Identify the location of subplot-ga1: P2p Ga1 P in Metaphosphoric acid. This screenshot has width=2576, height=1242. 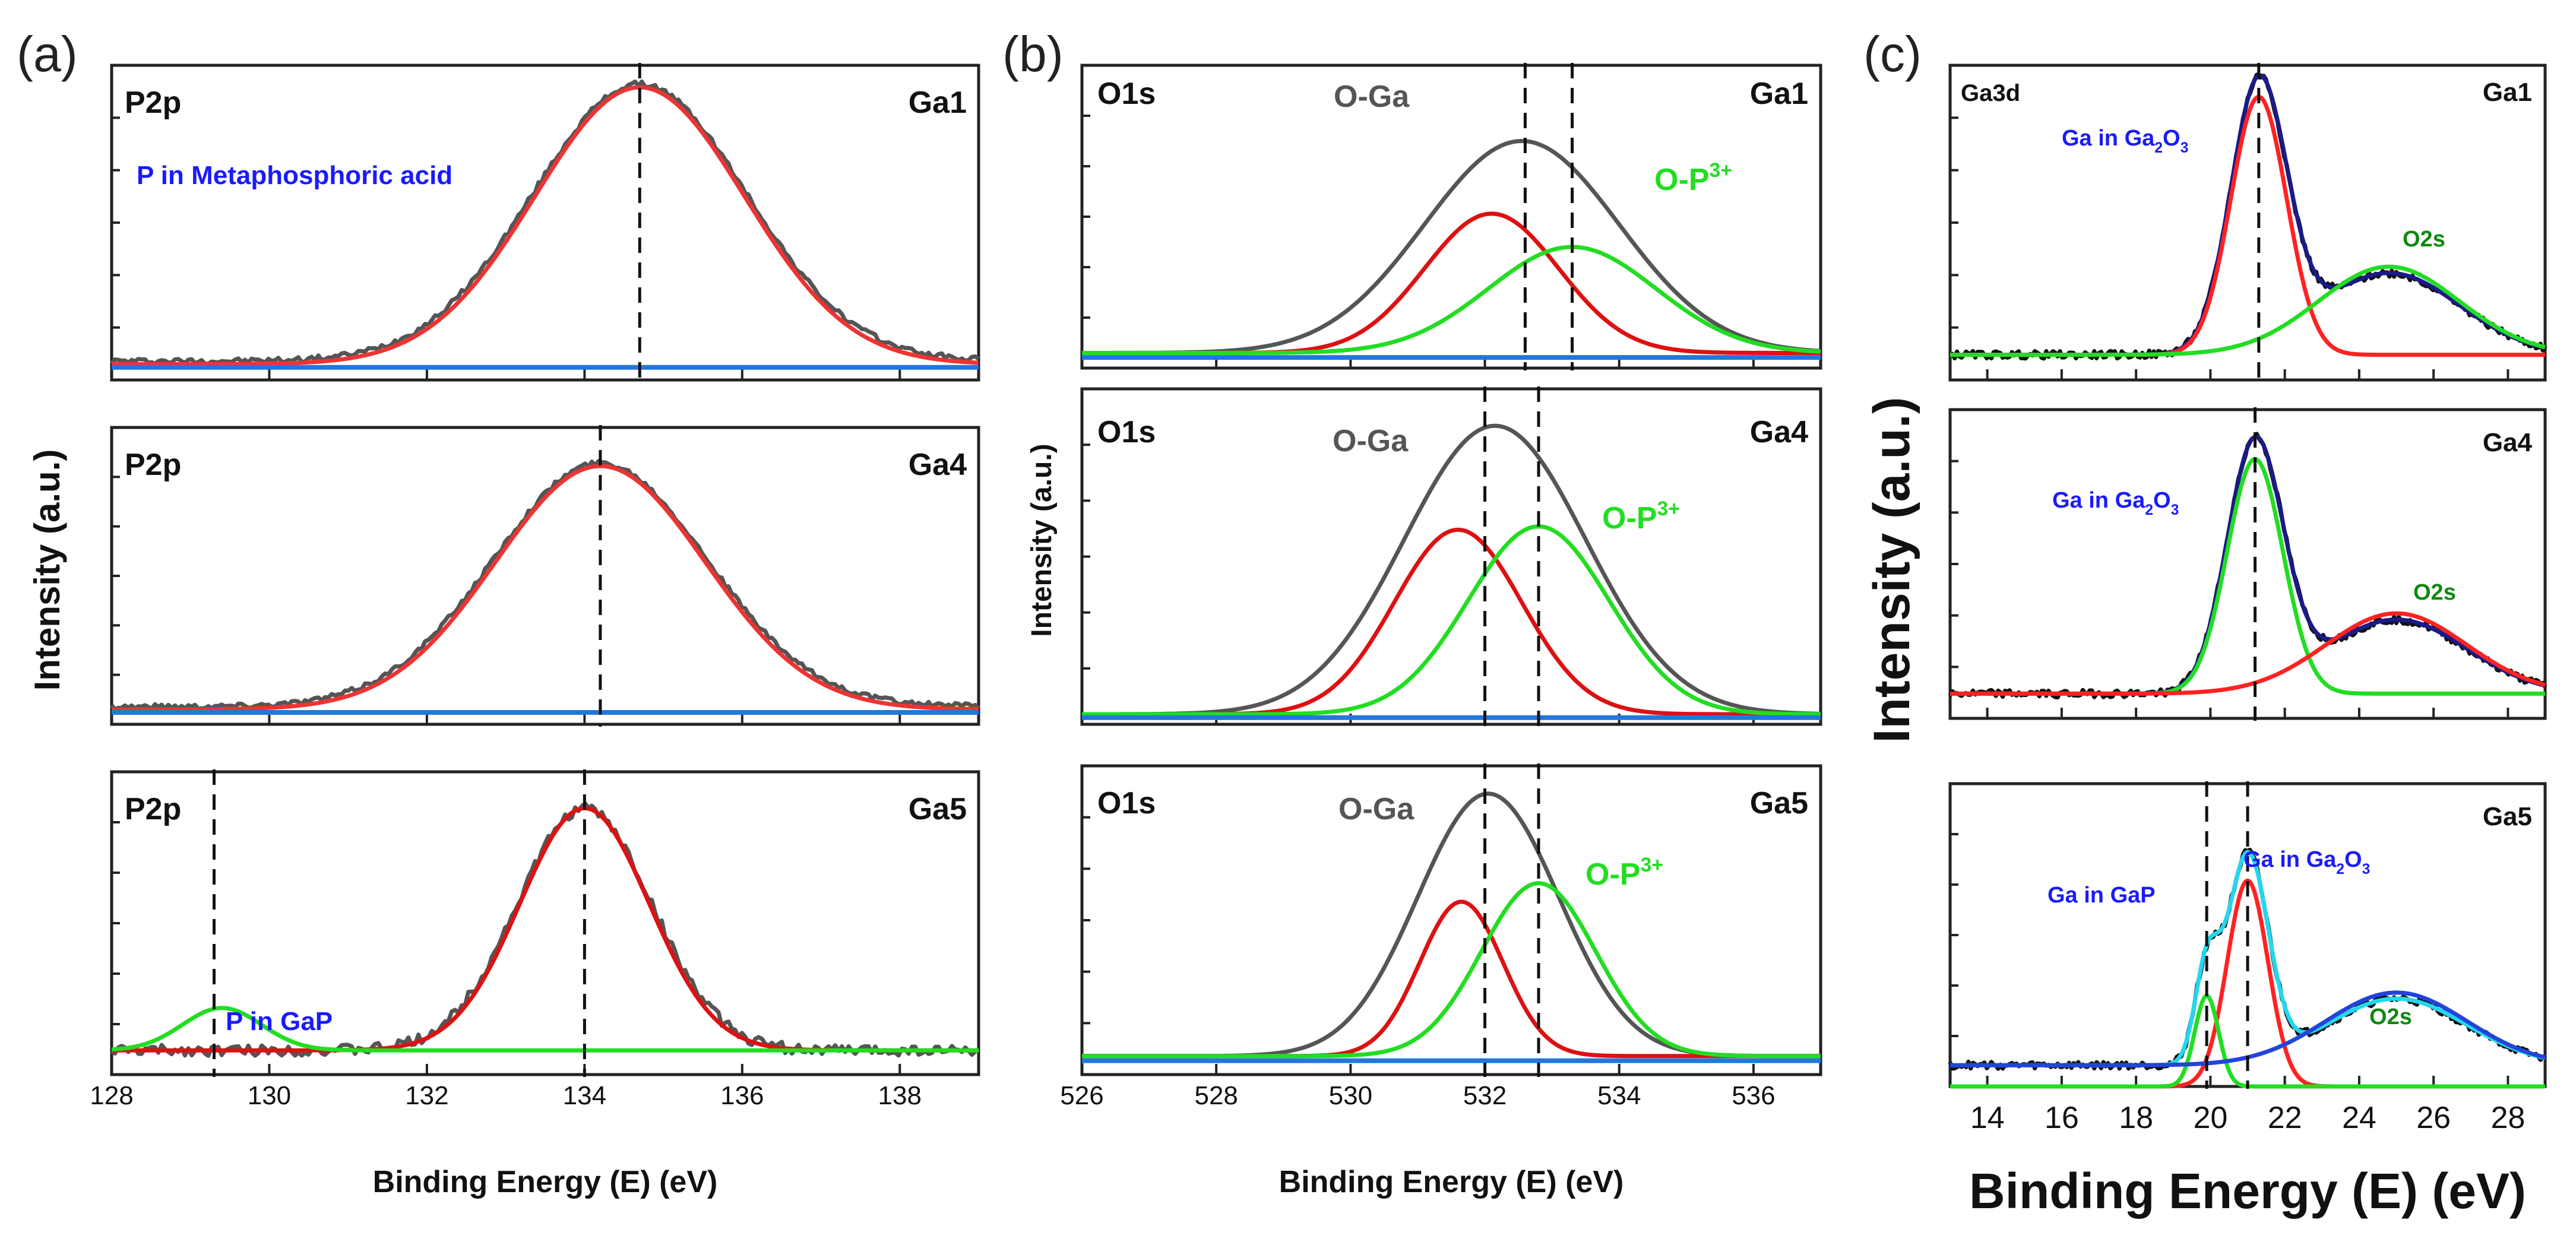
(545, 222).